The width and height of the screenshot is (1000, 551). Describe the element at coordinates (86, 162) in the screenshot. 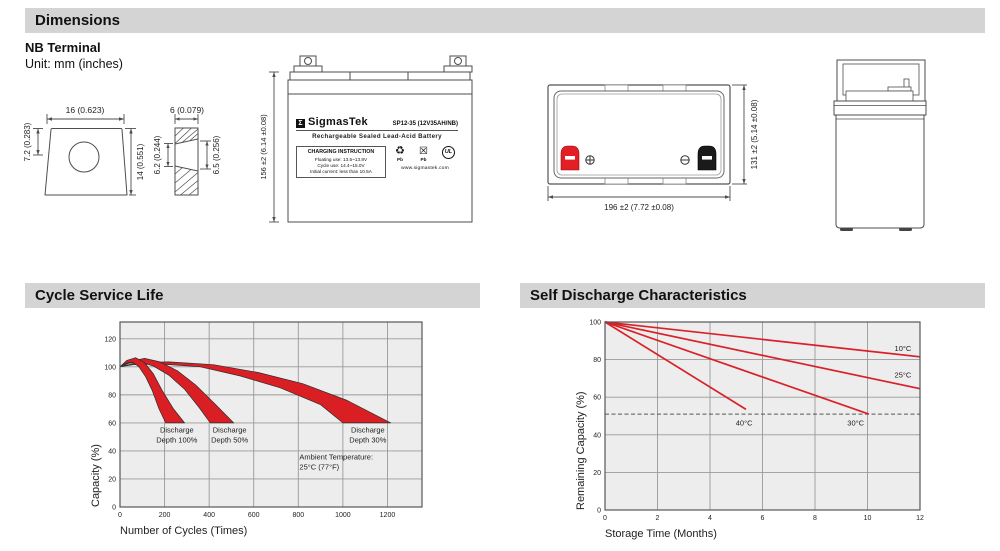

I see `terminal-front-shape` at that location.